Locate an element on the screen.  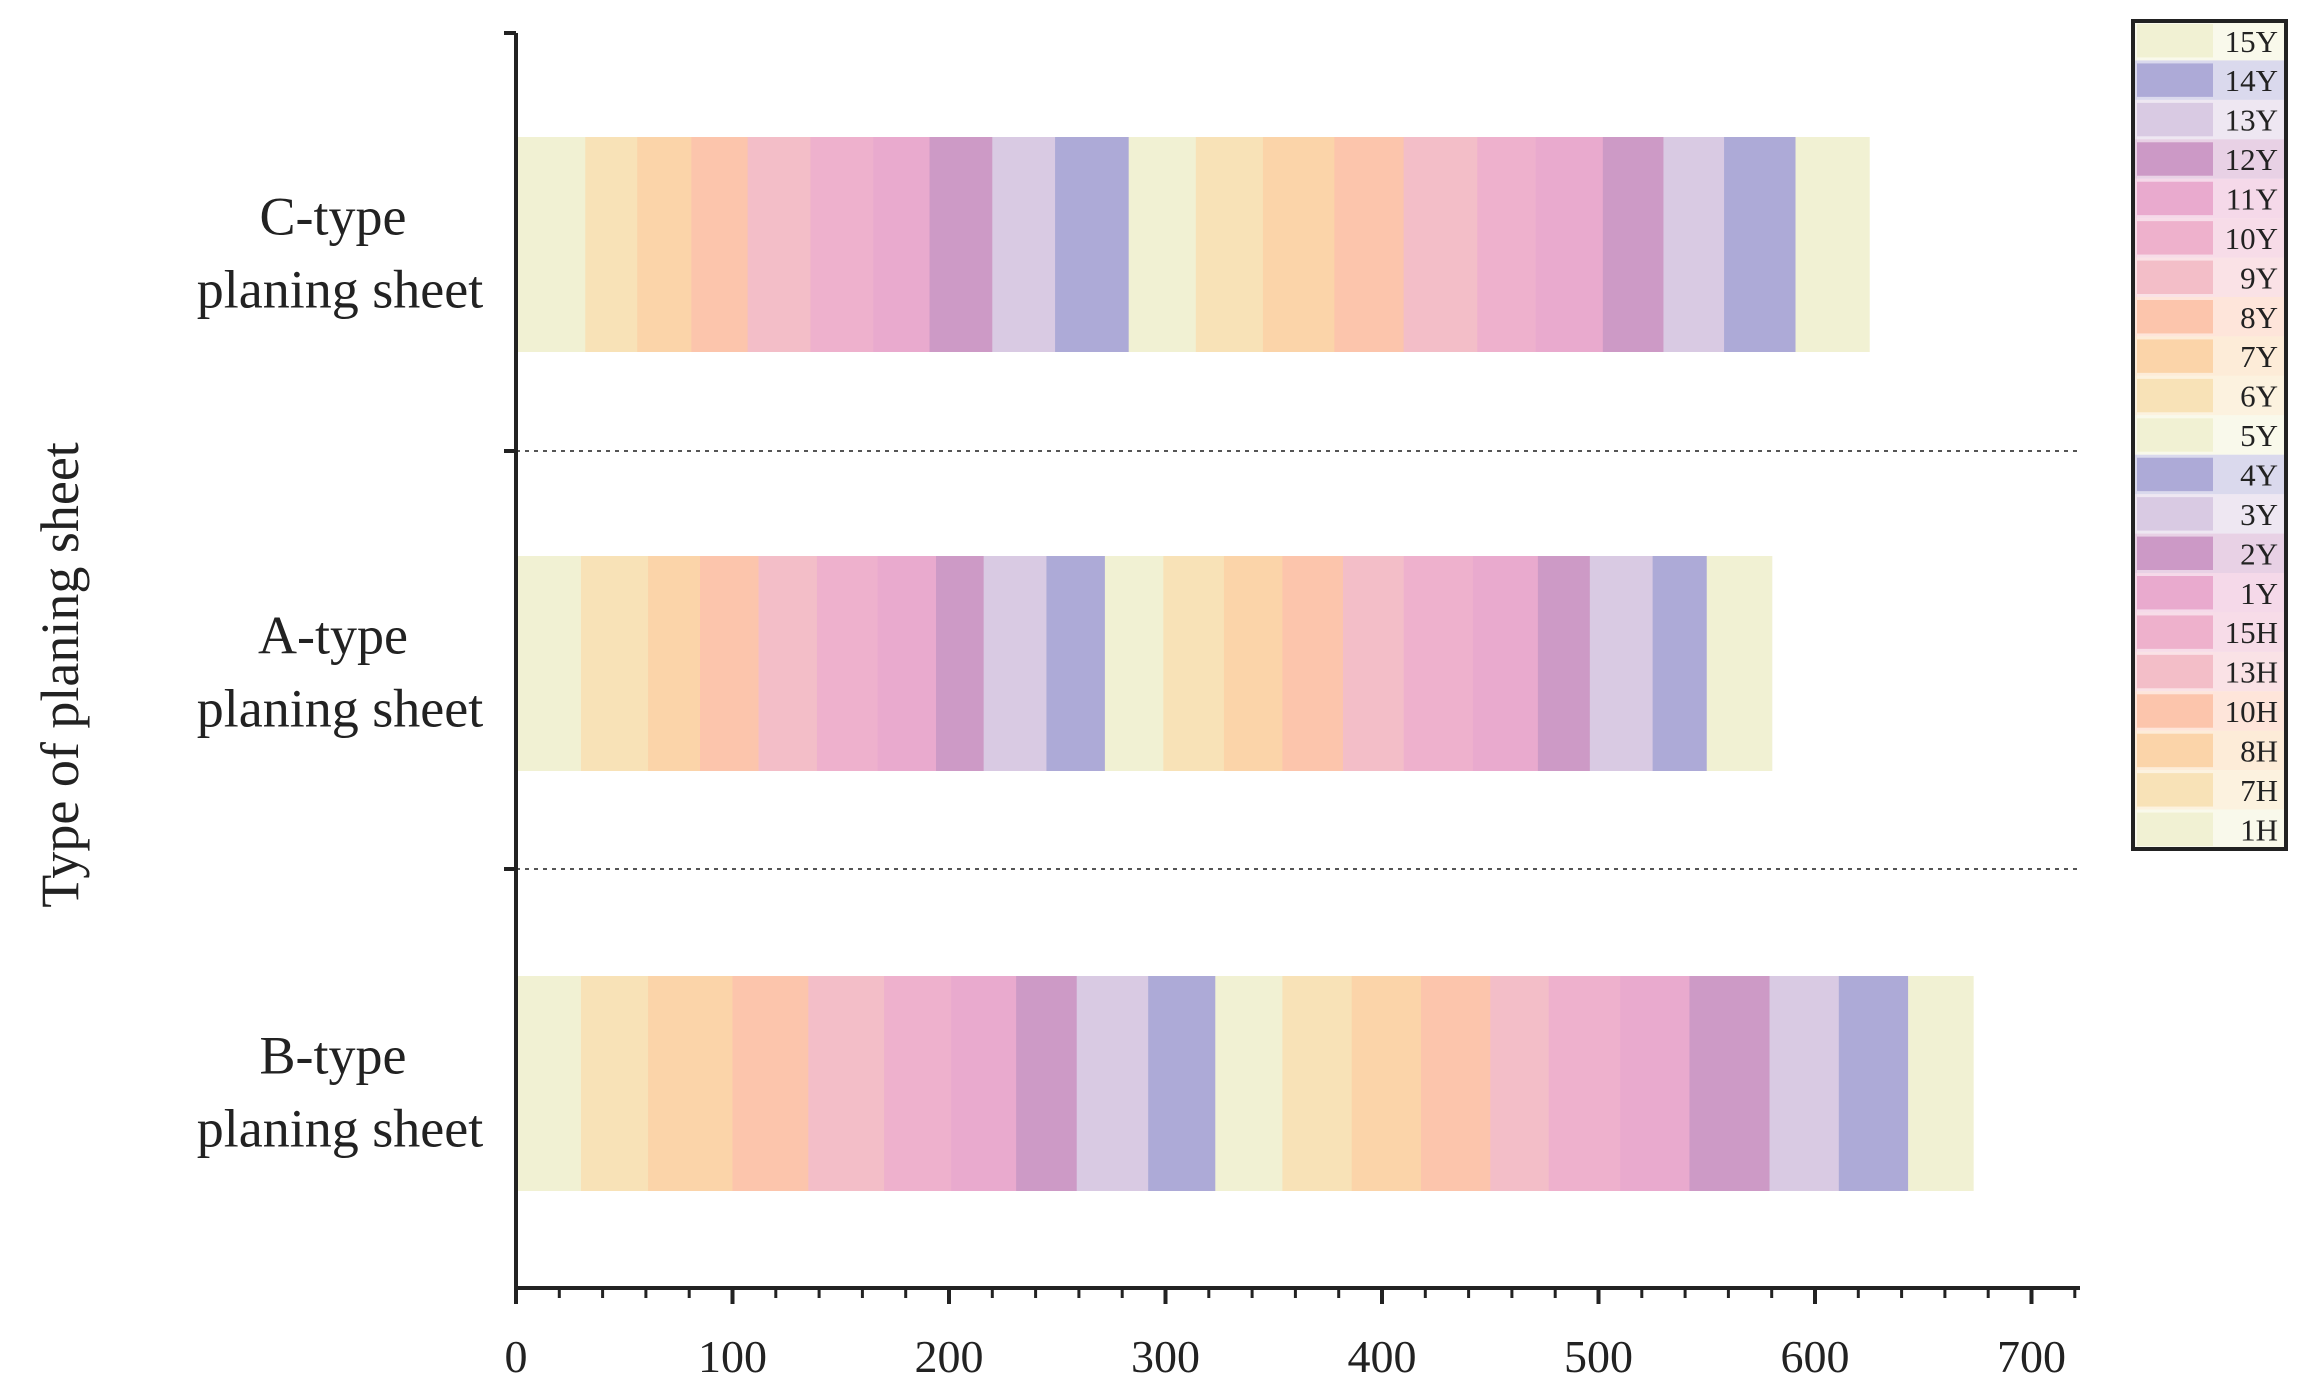
legend-label-10H: 10H is located at coordinates (2251, 711).